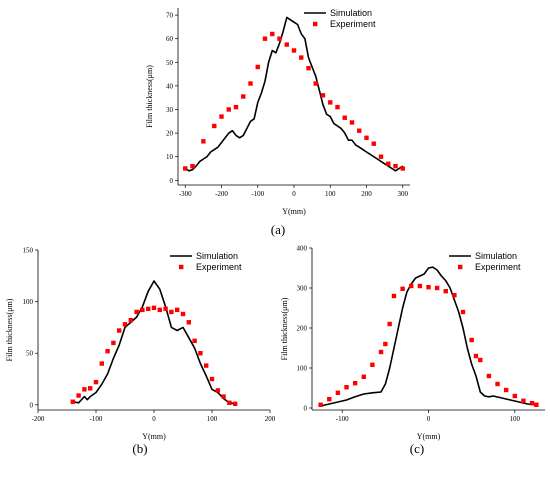  Describe the element at coordinates (302, 289) in the screenshot. I see `y-tick-label: 300` at that location.